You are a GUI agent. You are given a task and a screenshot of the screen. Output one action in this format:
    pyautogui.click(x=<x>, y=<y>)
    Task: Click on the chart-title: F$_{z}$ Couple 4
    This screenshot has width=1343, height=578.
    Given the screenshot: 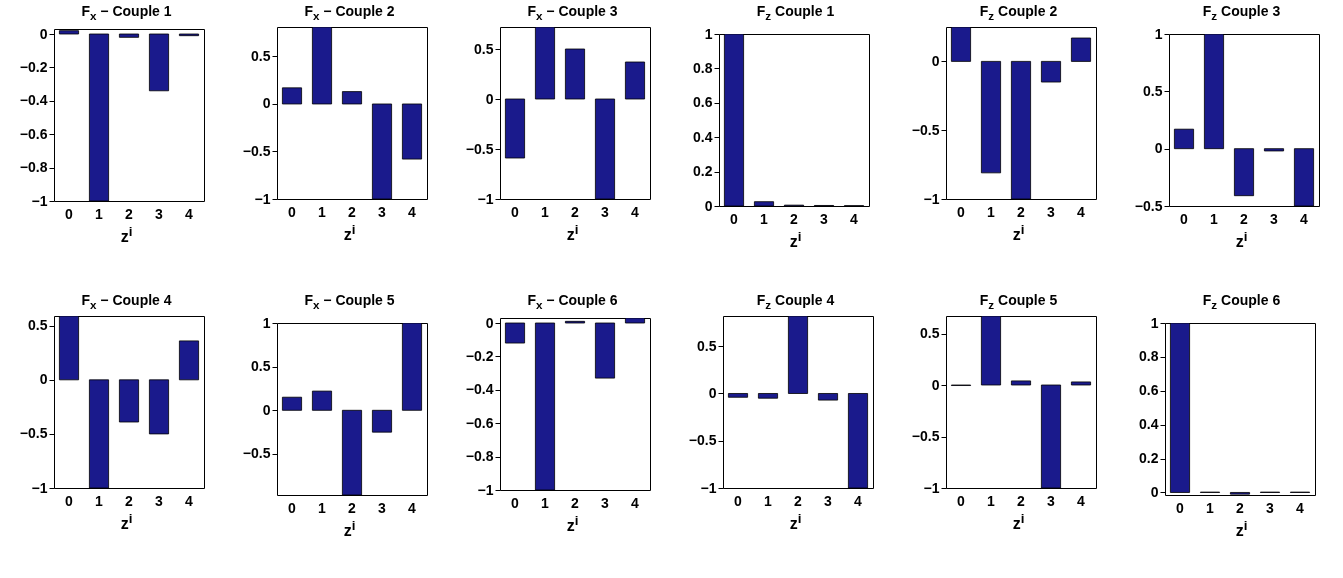 What is the action you would take?
    pyautogui.click(x=795, y=301)
    